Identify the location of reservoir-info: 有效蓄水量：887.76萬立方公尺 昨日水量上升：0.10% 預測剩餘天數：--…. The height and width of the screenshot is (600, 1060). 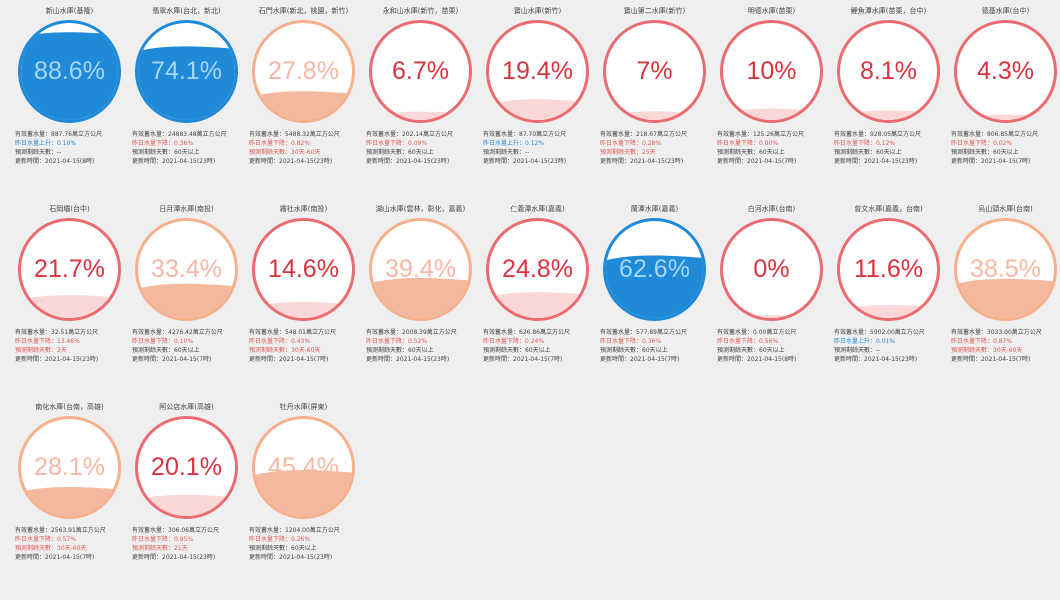
(69, 148).